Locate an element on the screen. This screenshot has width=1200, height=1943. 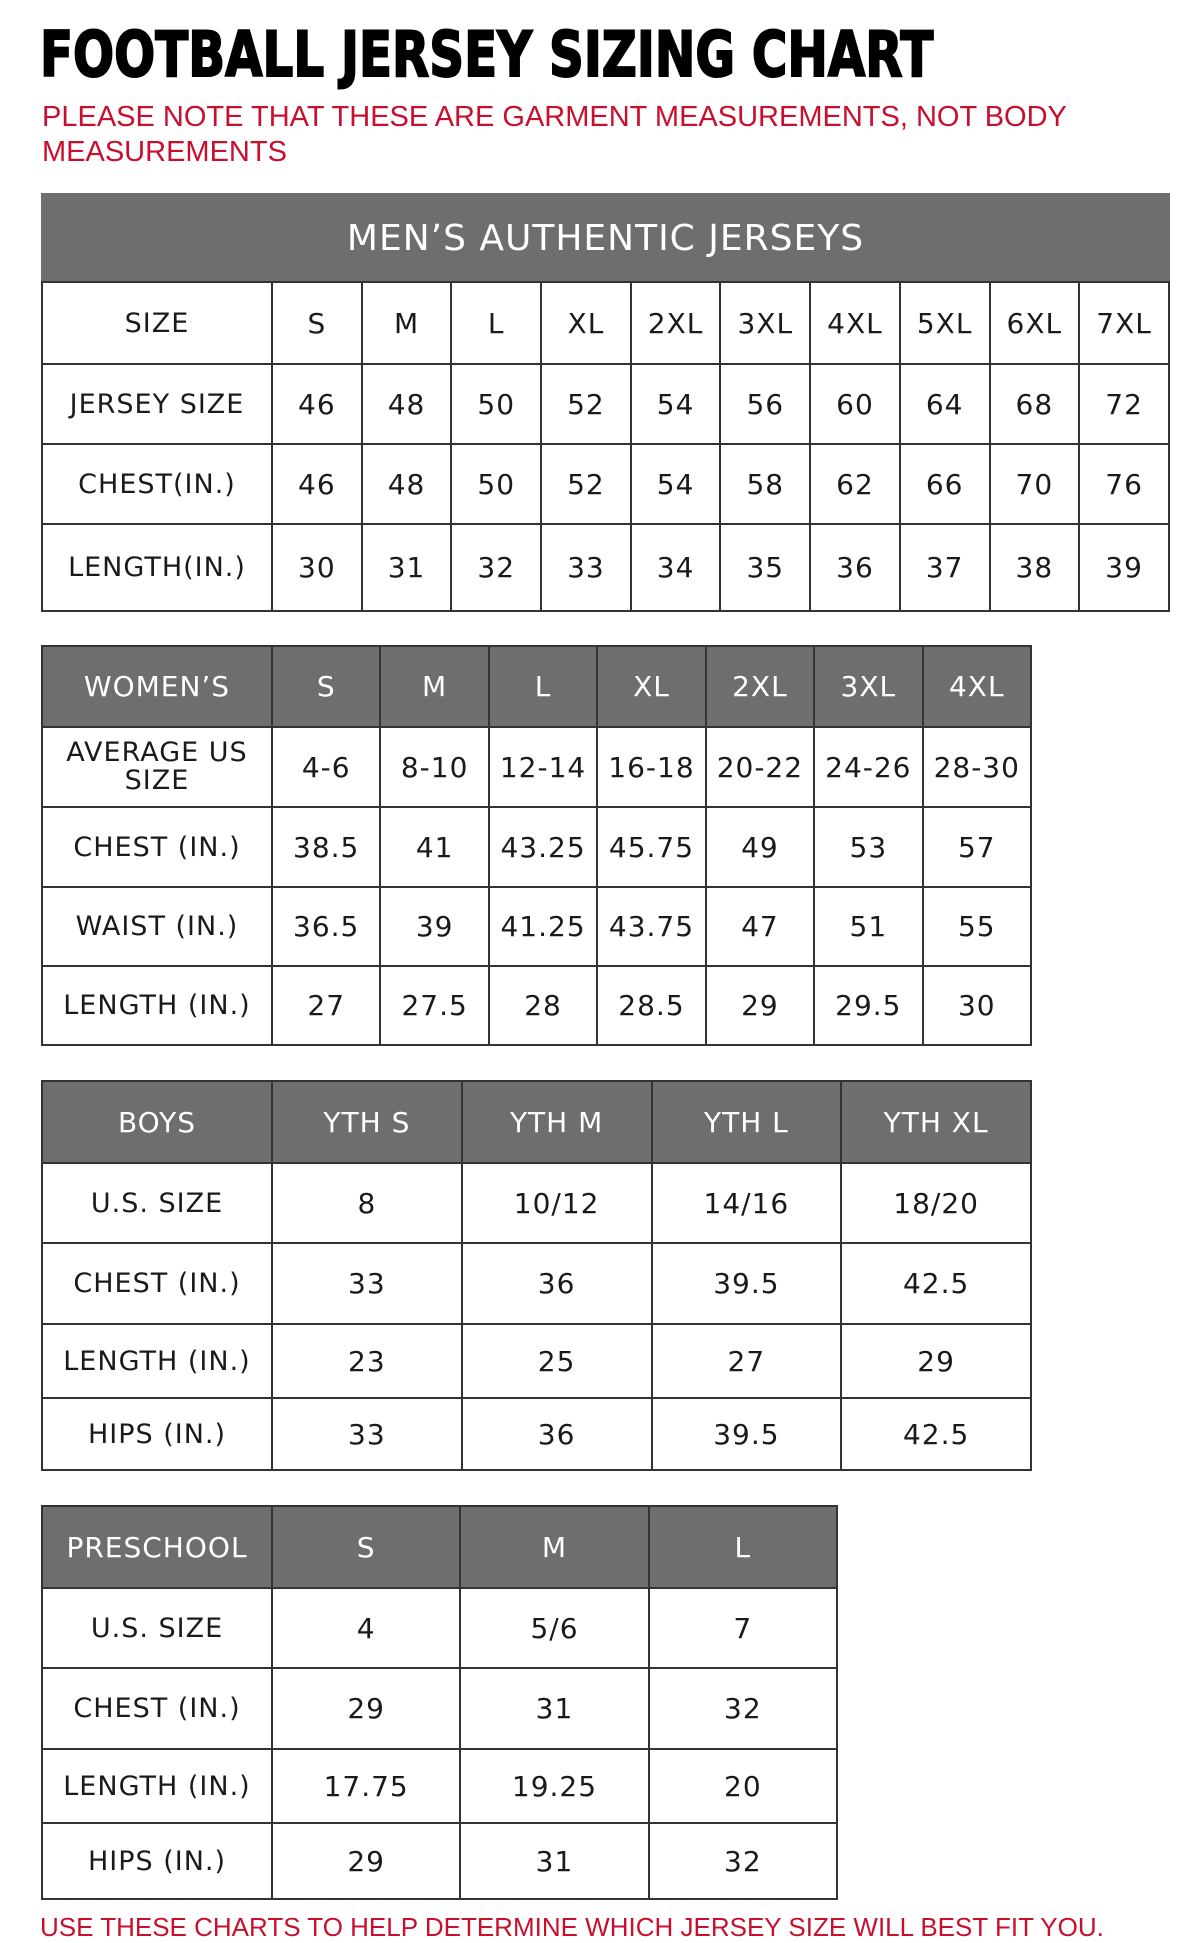
value-cell: 24-26 is located at coordinates (868, 767).